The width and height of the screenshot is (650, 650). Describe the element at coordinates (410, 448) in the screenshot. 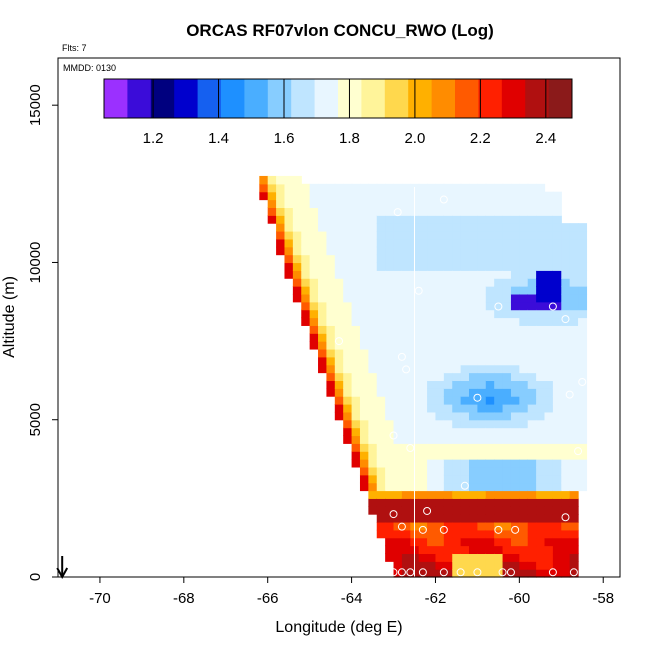

I see `observation-point` at that location.